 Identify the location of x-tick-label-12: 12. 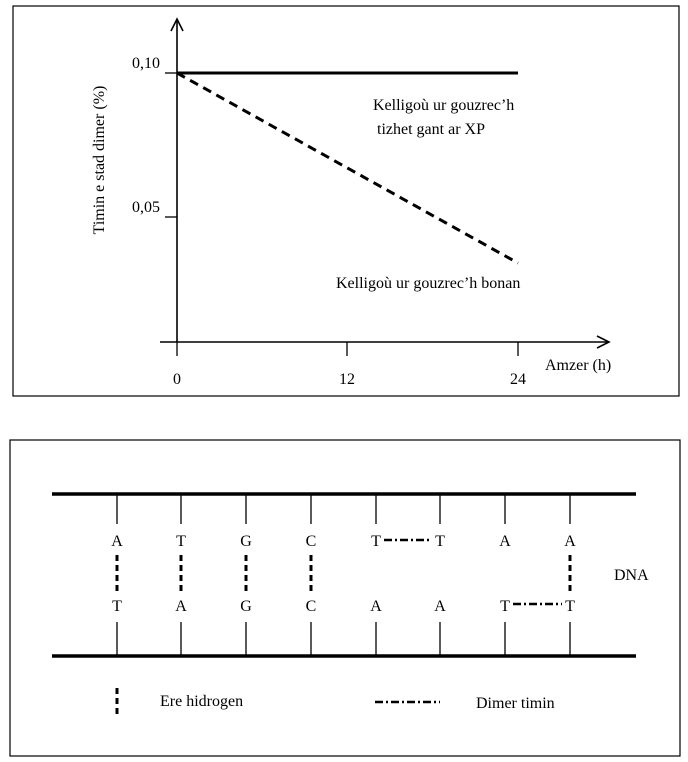
(347, 379).